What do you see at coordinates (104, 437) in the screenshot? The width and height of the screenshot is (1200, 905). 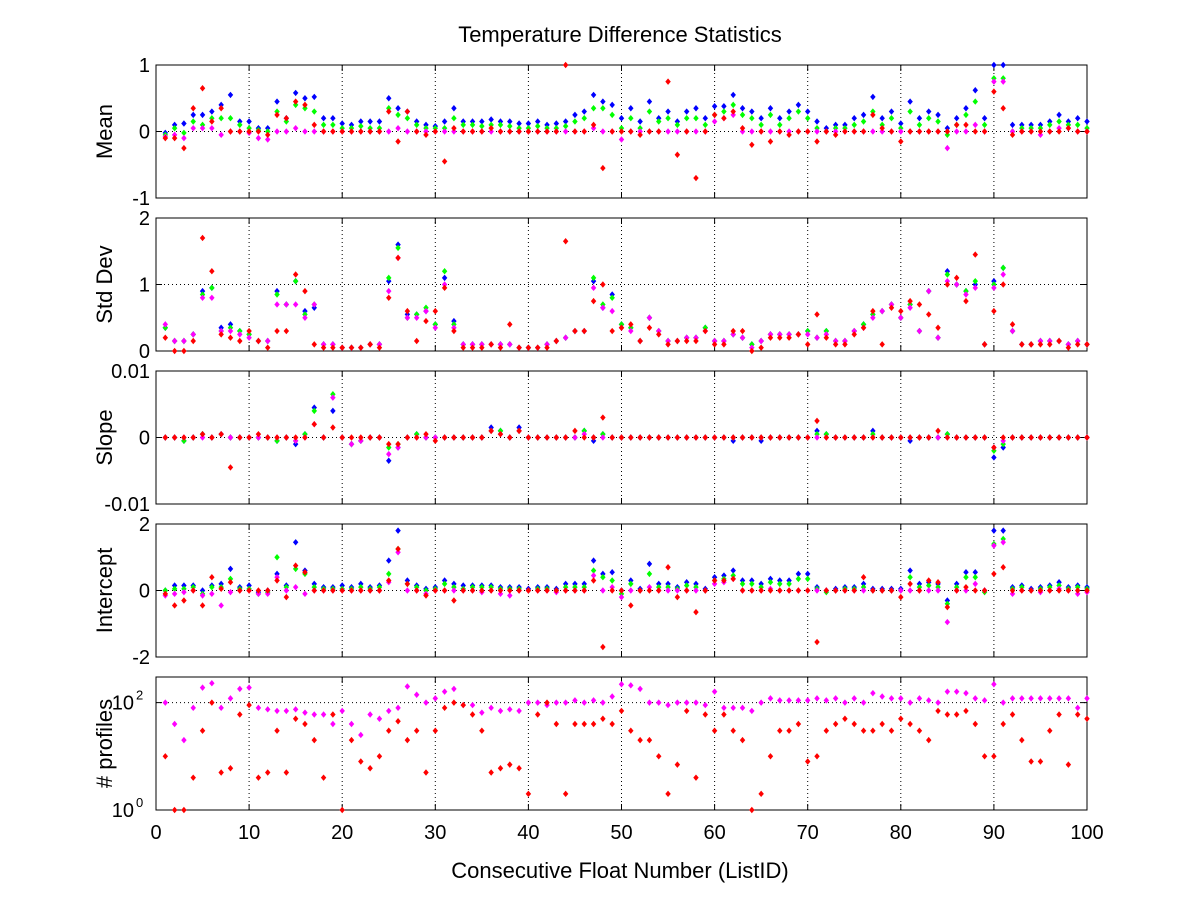 I see `y-axis-label: Slope` at bounding box center [104, 437].